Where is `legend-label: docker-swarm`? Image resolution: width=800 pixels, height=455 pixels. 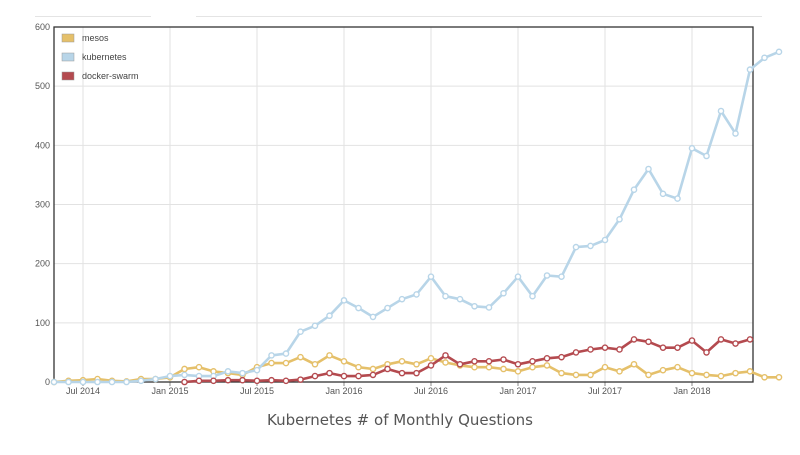 legend-label: docker-swarm is located at coordinates (110, 76).